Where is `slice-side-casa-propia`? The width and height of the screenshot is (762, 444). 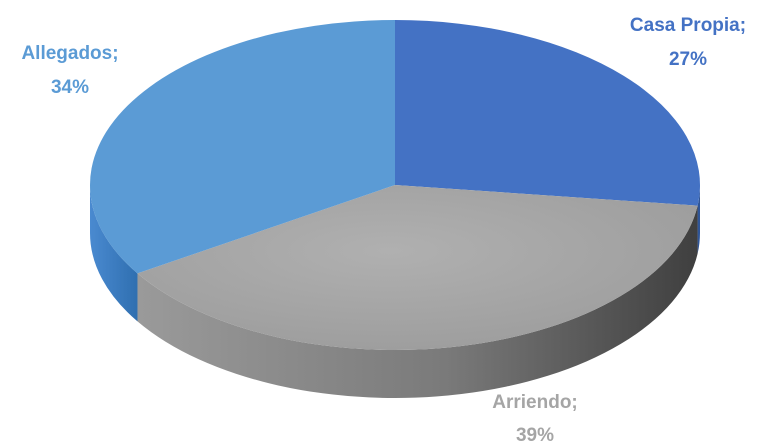 slice-side-casa-propia is located at coordinates (698, 219).